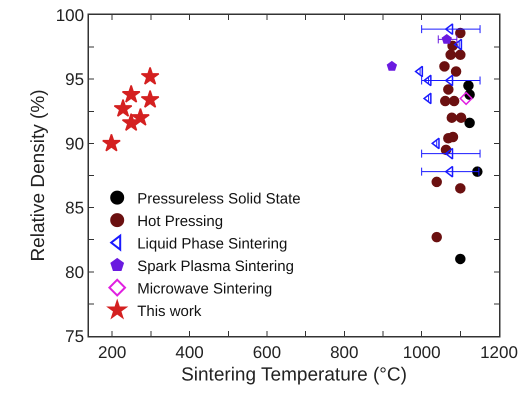  What do you see at coordinates (74, 272) in the screenshot?
I see `y-tick-label: 80` at bounding box center [74, 272].